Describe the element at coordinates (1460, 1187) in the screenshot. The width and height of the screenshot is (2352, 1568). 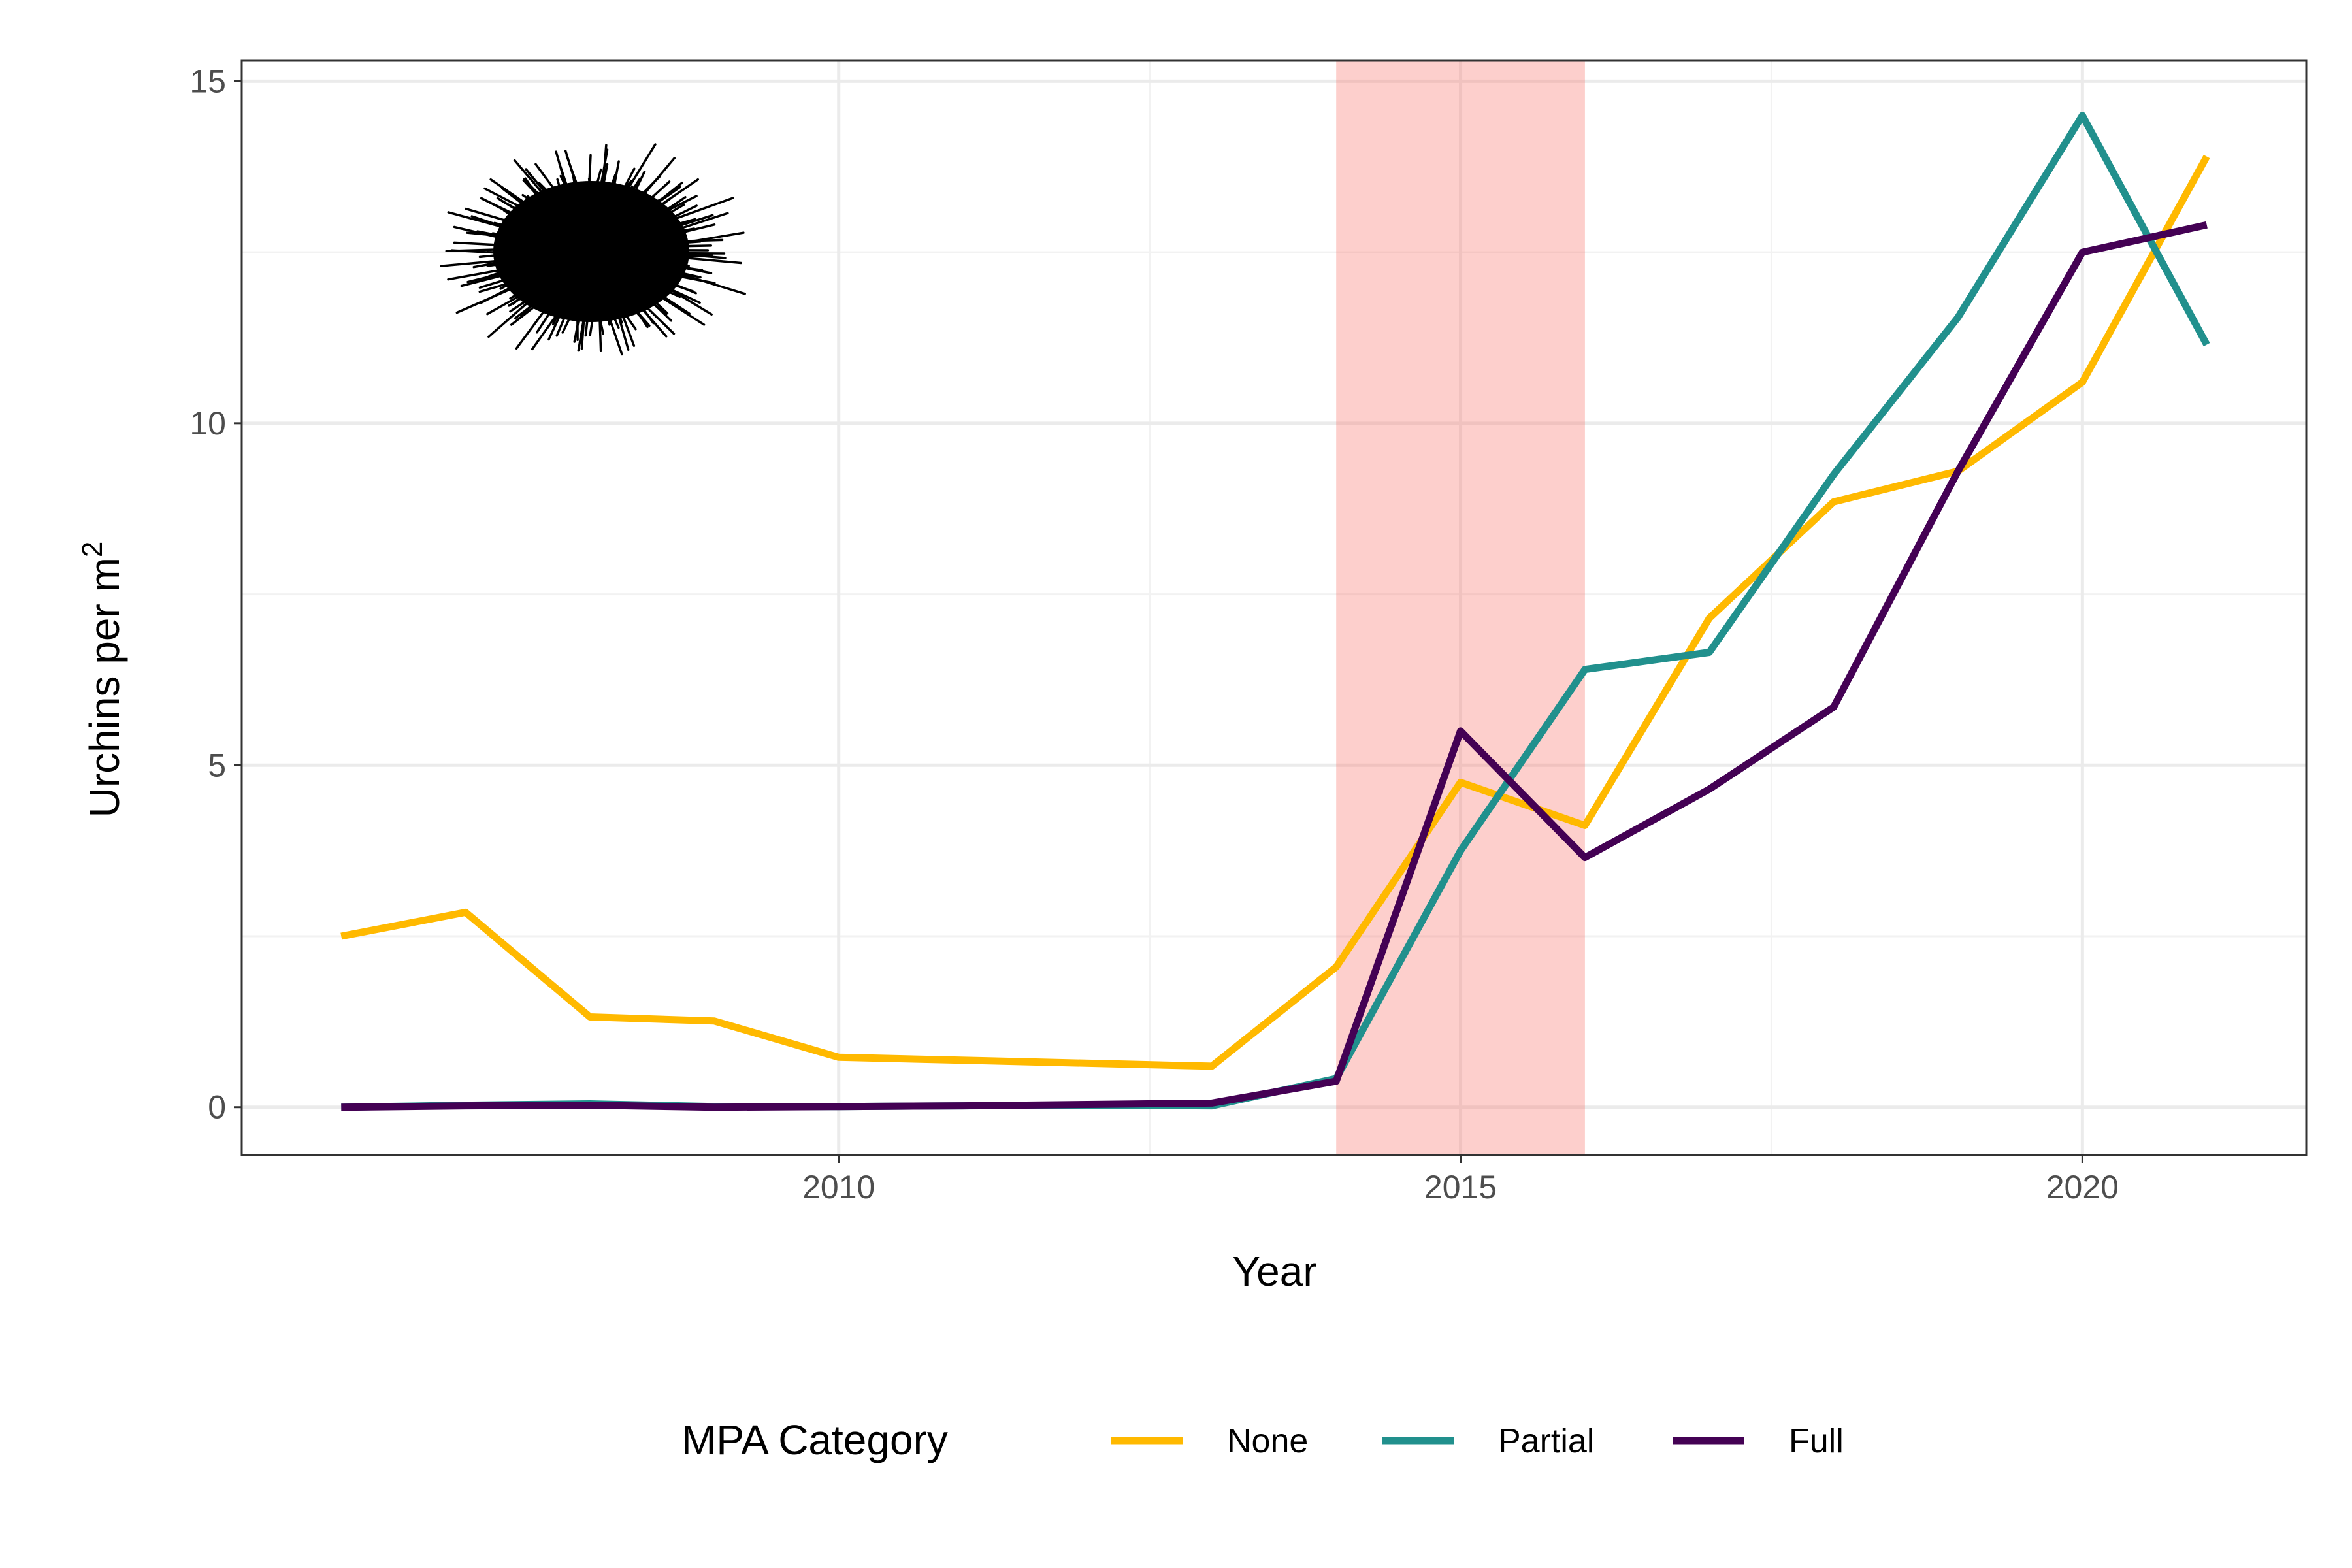
I see `x-tick-label: 2015` at that location.